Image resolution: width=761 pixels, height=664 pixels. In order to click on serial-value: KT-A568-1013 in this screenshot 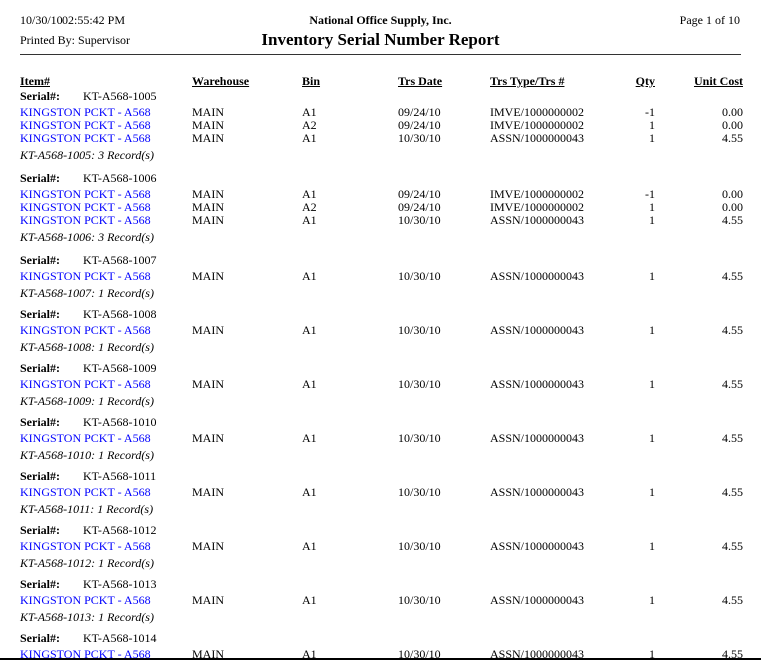, I will do `click(120, 584)`.